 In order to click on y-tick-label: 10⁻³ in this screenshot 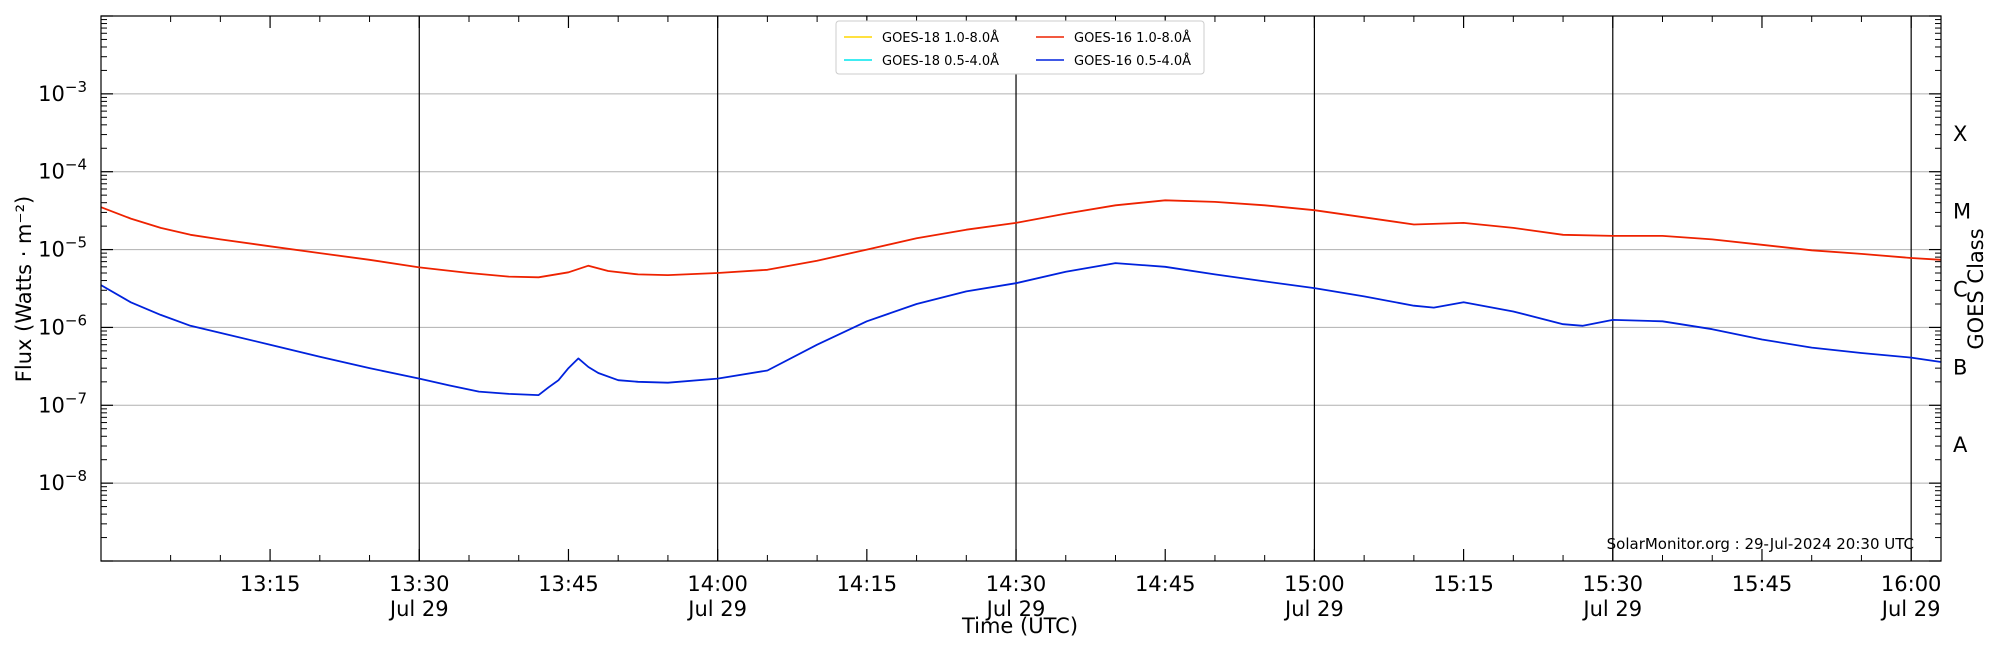, I will do `click(62, 92)`.